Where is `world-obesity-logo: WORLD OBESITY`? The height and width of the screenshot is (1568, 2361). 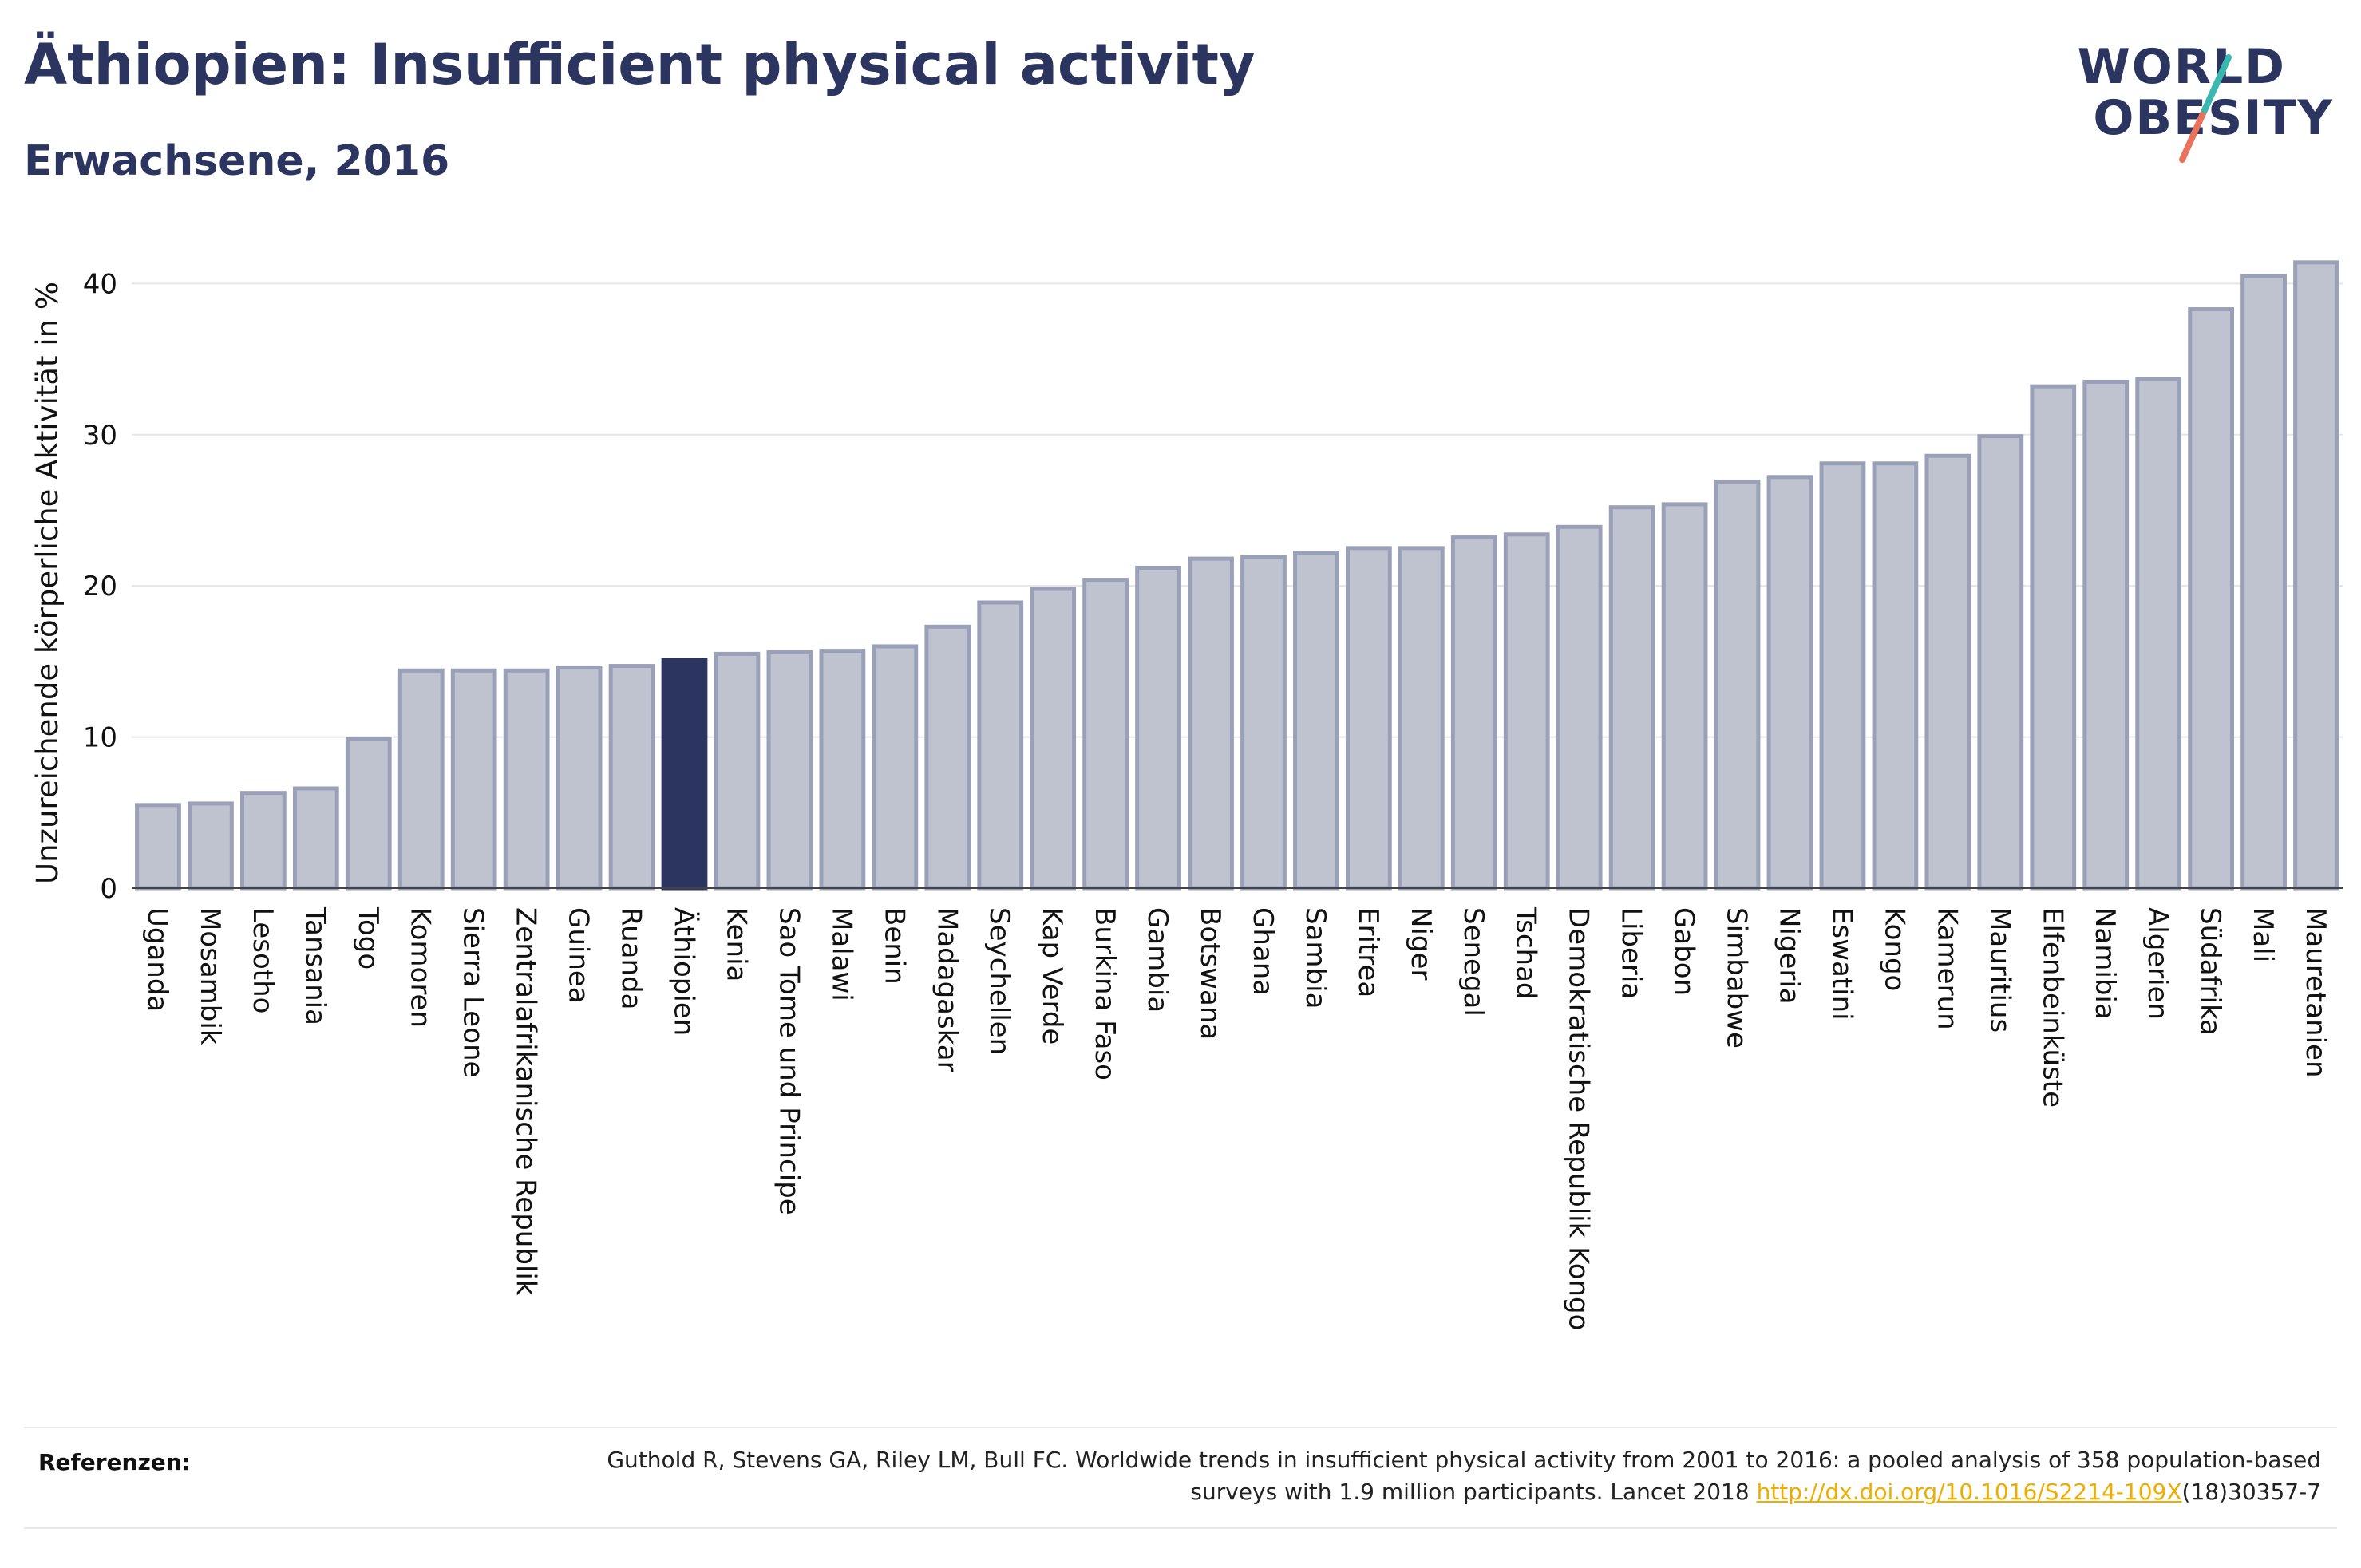
world-obesity-logo: WORLD OBESITY is located at coordinates (2198, 104).